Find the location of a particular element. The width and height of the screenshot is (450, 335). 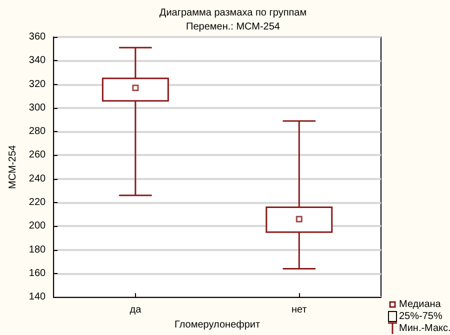

y-tick-label: 260 is located at coordinates (37, 155).